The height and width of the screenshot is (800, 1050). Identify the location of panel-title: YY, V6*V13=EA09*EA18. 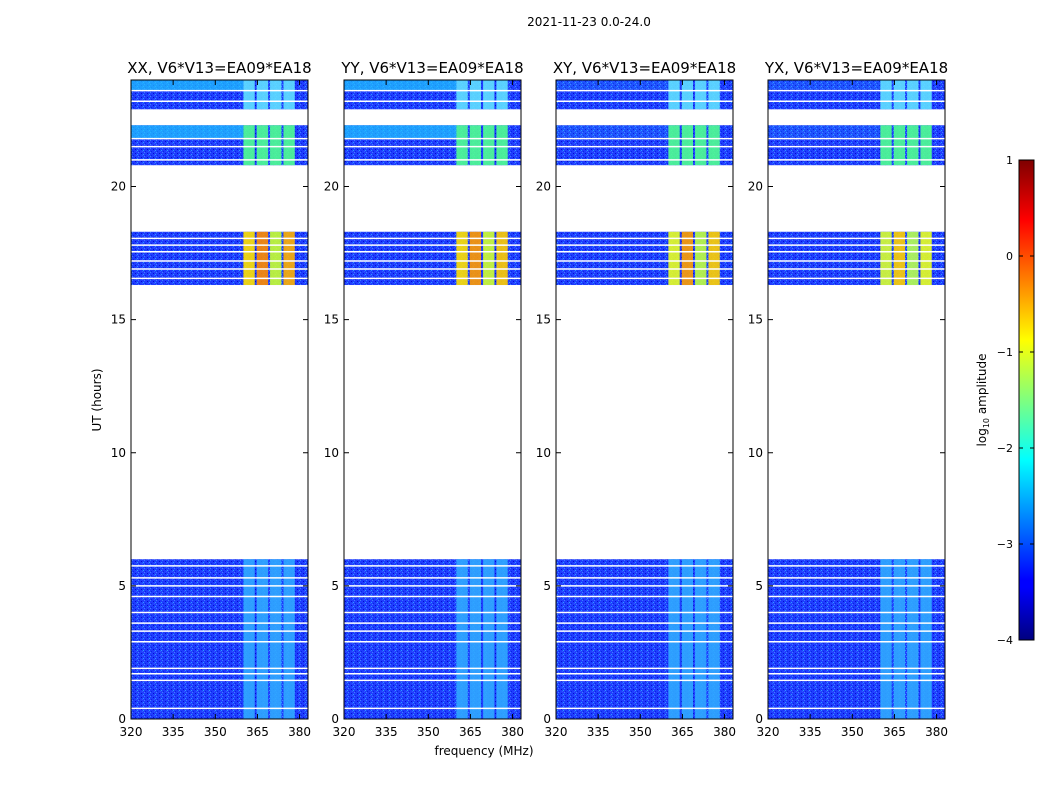
(431, 68).